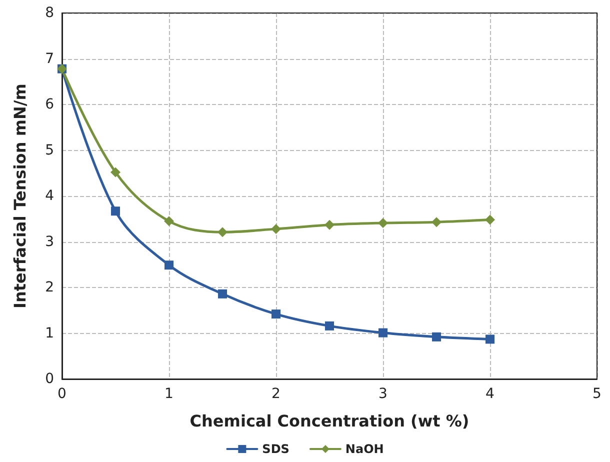 This screenshot has width=610, height=462. What do you see at coordinates (49, 150) in the screenshot?
I see `y-tick-label: 5` at bounding box center [49, 150].